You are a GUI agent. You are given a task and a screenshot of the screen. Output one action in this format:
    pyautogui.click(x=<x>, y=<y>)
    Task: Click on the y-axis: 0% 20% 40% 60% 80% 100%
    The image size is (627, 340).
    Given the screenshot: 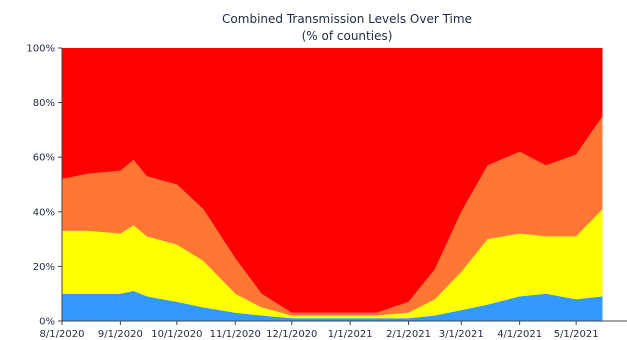 What is the action you would take?
    pyautogui.click(x=44, y=186)
    